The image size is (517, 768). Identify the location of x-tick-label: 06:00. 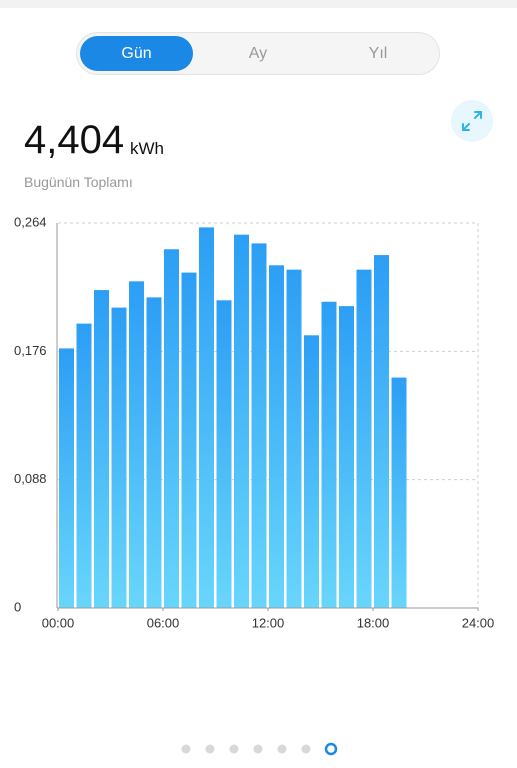
(163, 622).